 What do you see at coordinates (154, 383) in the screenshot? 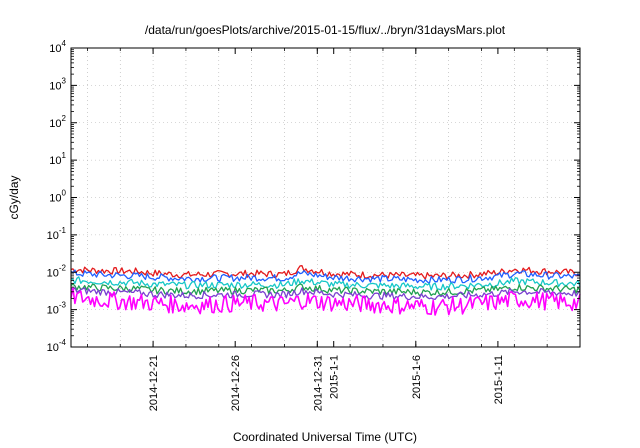
I see `x-tick-label: 2014-12-21` at bounding box center [154, 383].